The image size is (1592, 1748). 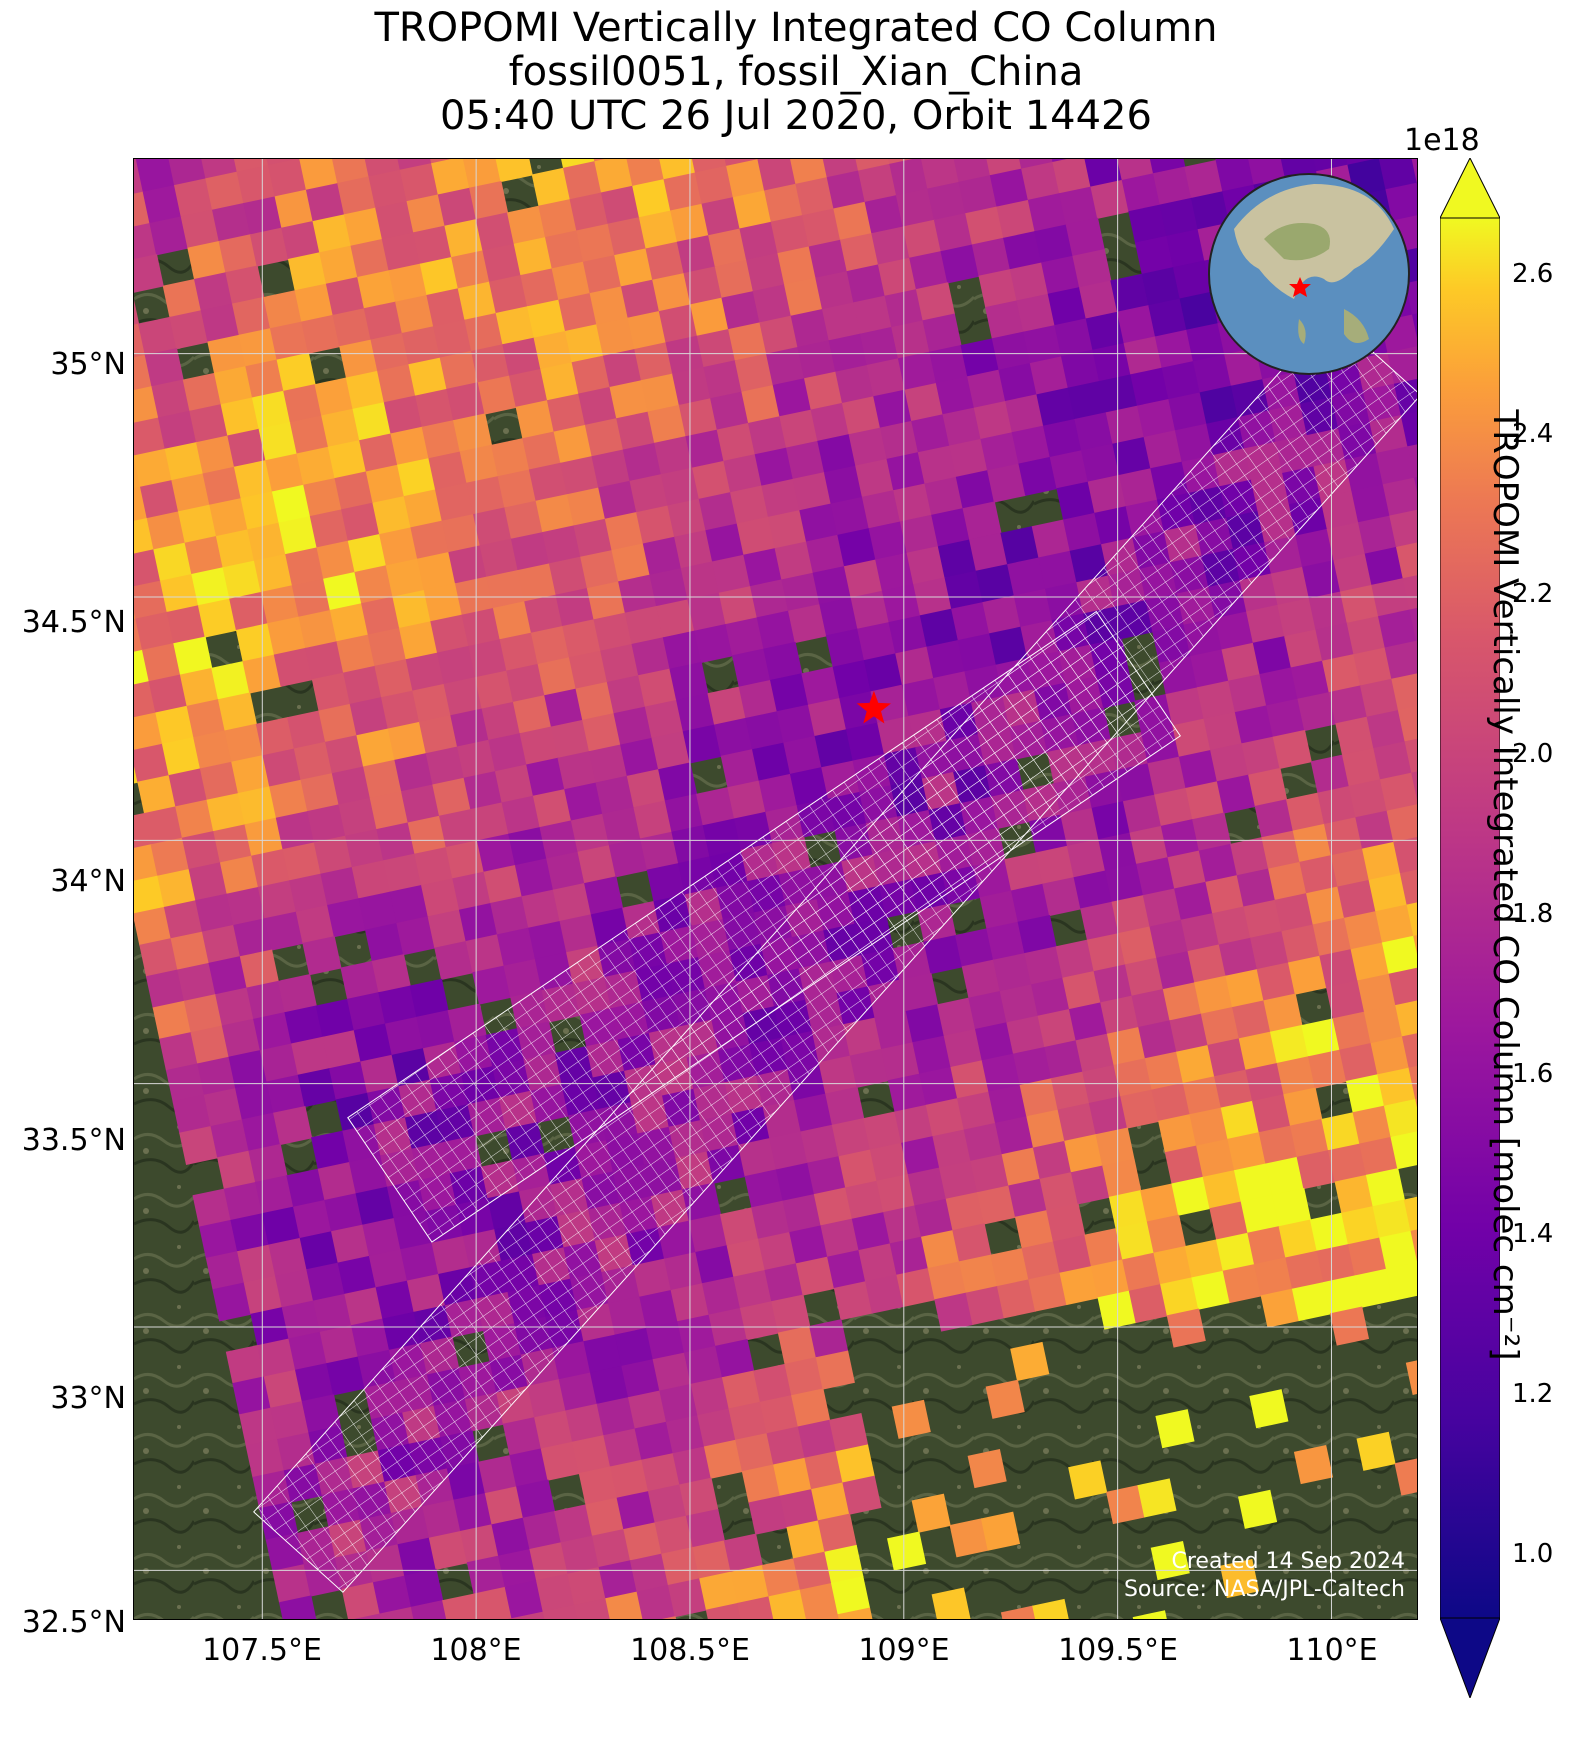 What do you see at coordinates (1533, 274) in the screenshot?
I see `colorbar-tick-label: 2.6` at bounding box center [1533, 274].